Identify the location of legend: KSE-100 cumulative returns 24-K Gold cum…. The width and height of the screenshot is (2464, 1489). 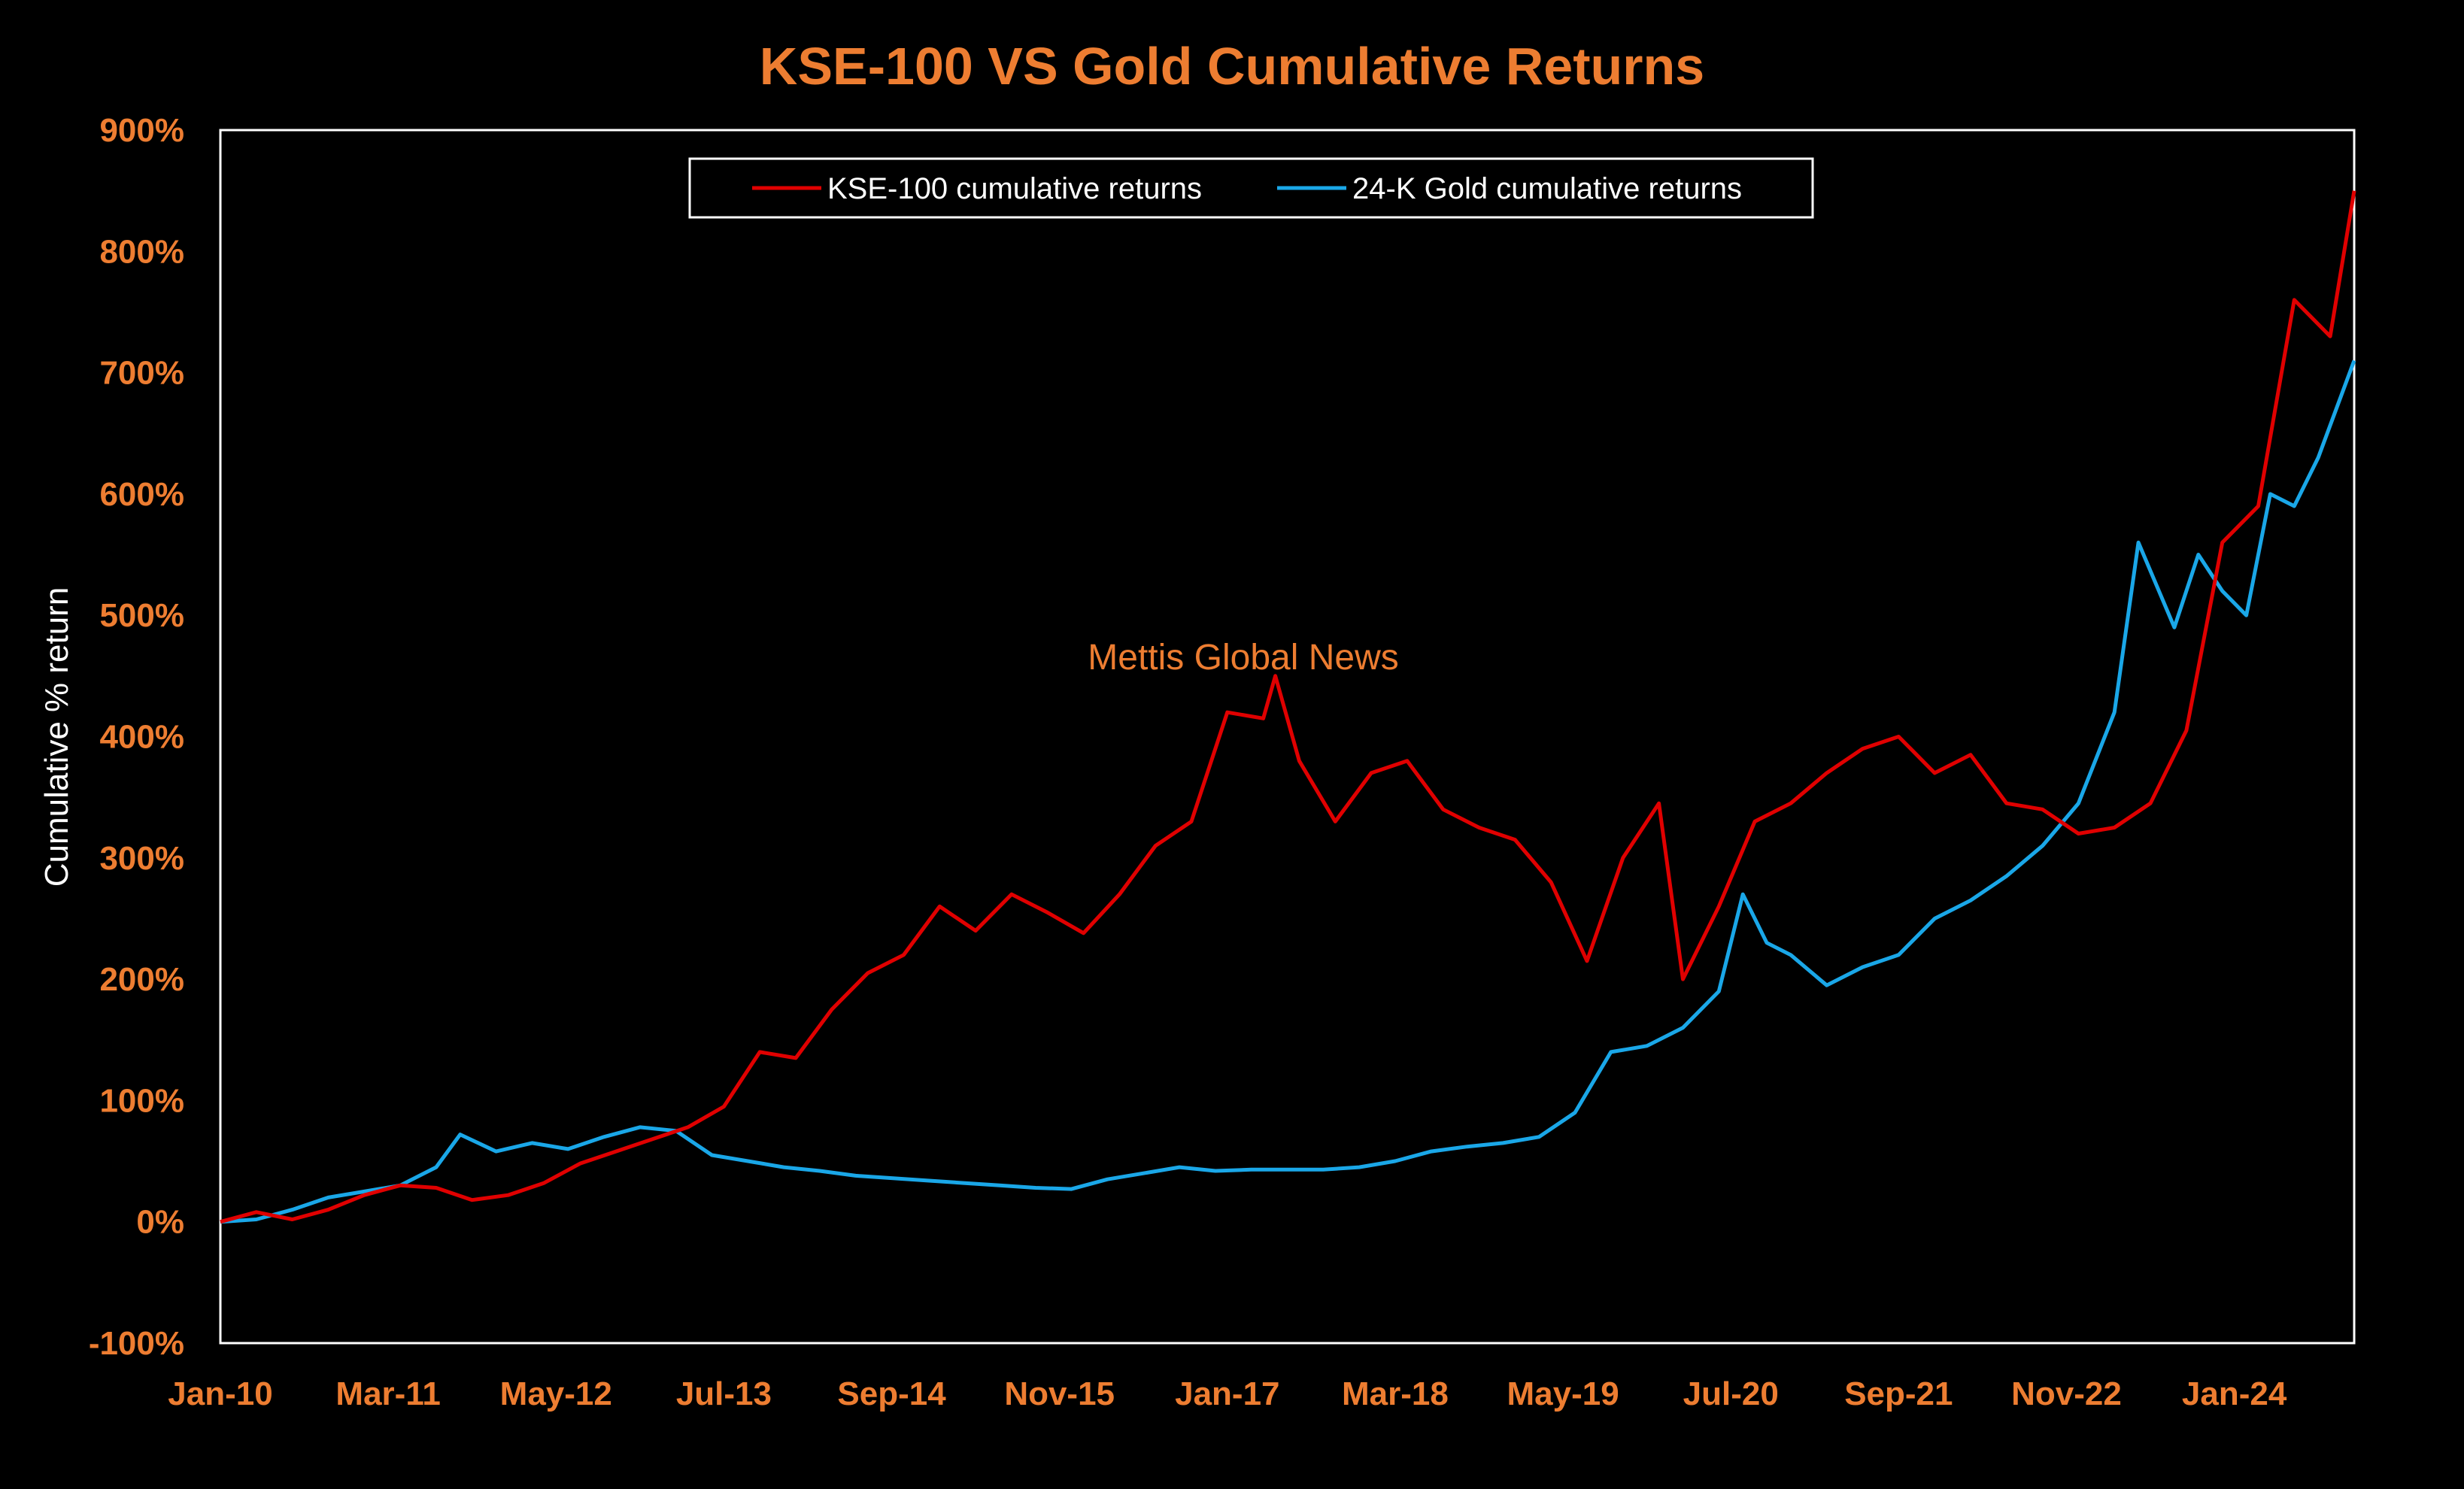
(1251, 188).